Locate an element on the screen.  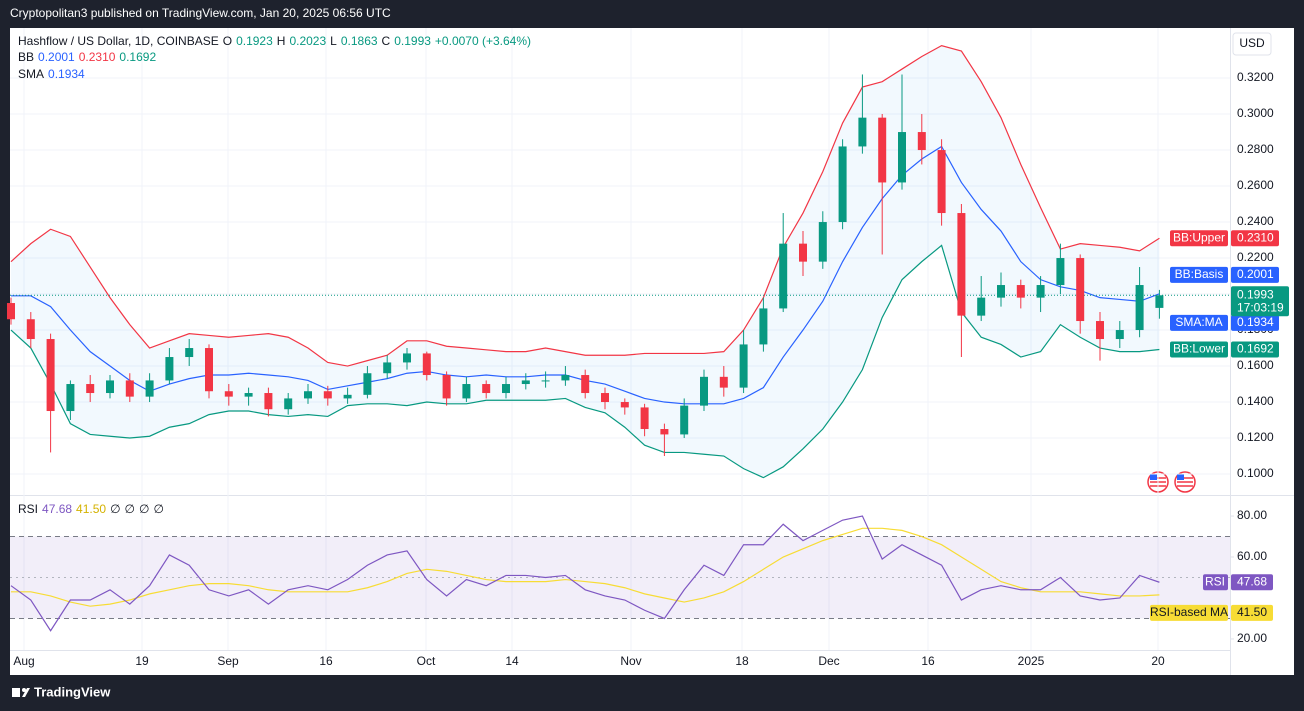
tag-value: 0.1934 is located at coordinates (1255, 322).